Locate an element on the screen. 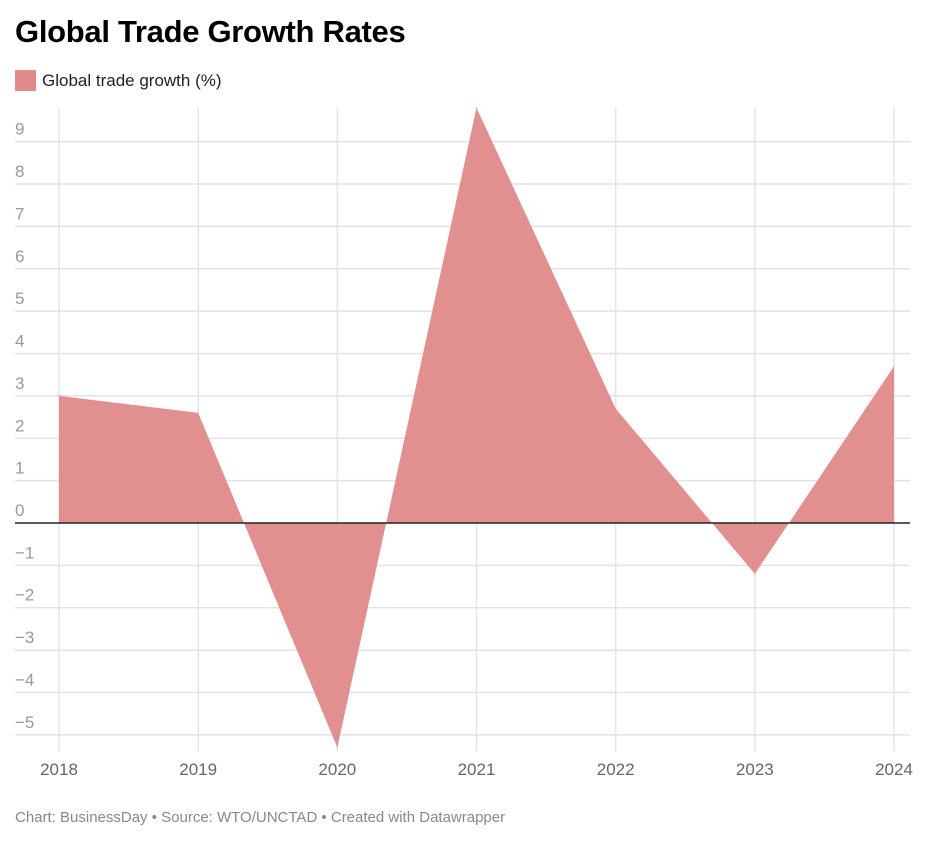 The height and width of the screenshot is (845, 930). y-tick-label: −1 is located at coordinates (24, 552).